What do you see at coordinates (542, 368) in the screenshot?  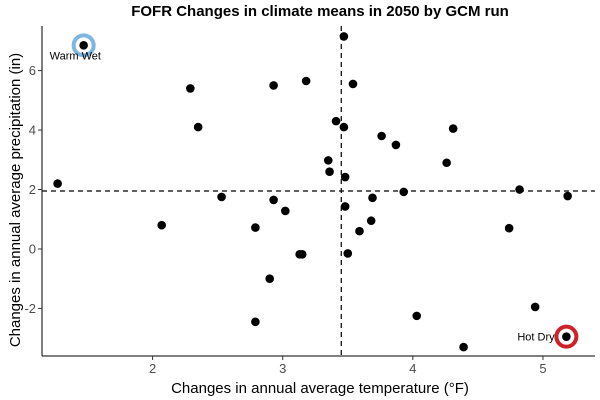 I see `x-tick-label: 5` at bounding box center [542, 368].